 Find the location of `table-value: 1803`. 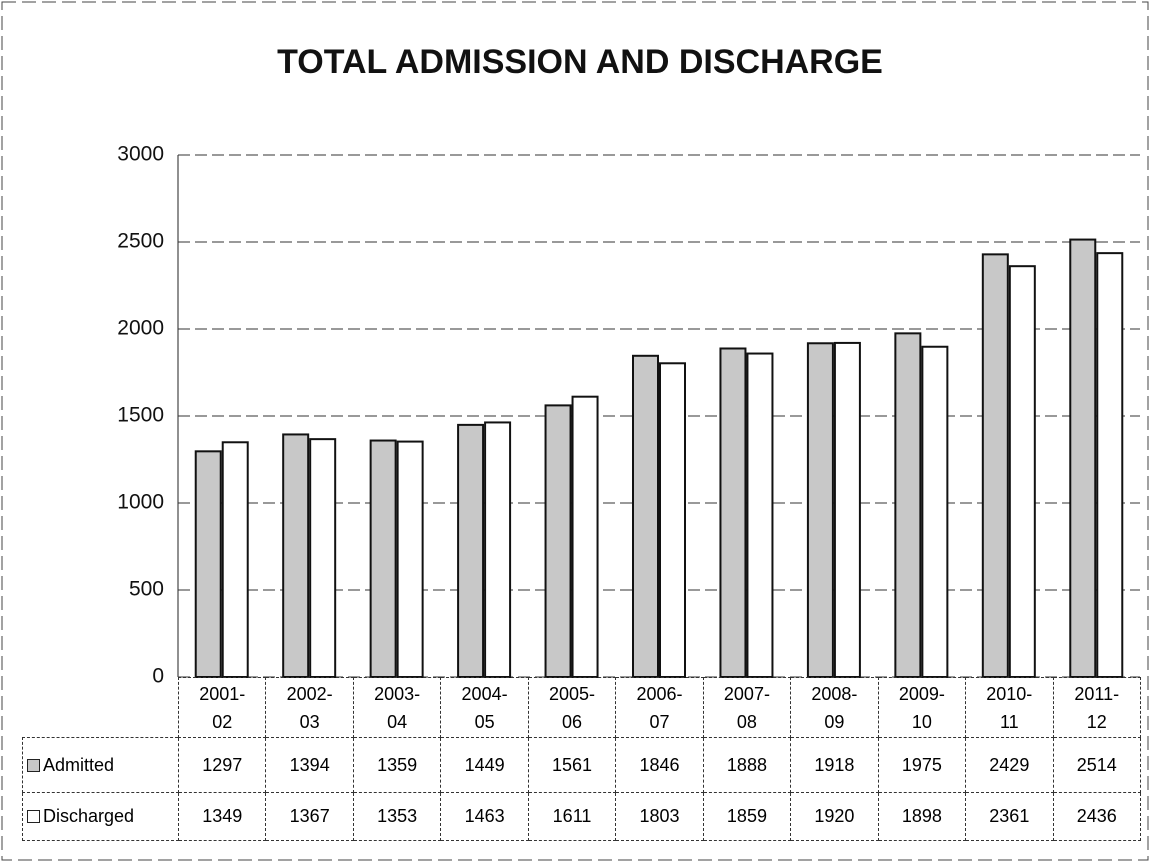

table-value: 1803 is located at coordinates (659, 816).